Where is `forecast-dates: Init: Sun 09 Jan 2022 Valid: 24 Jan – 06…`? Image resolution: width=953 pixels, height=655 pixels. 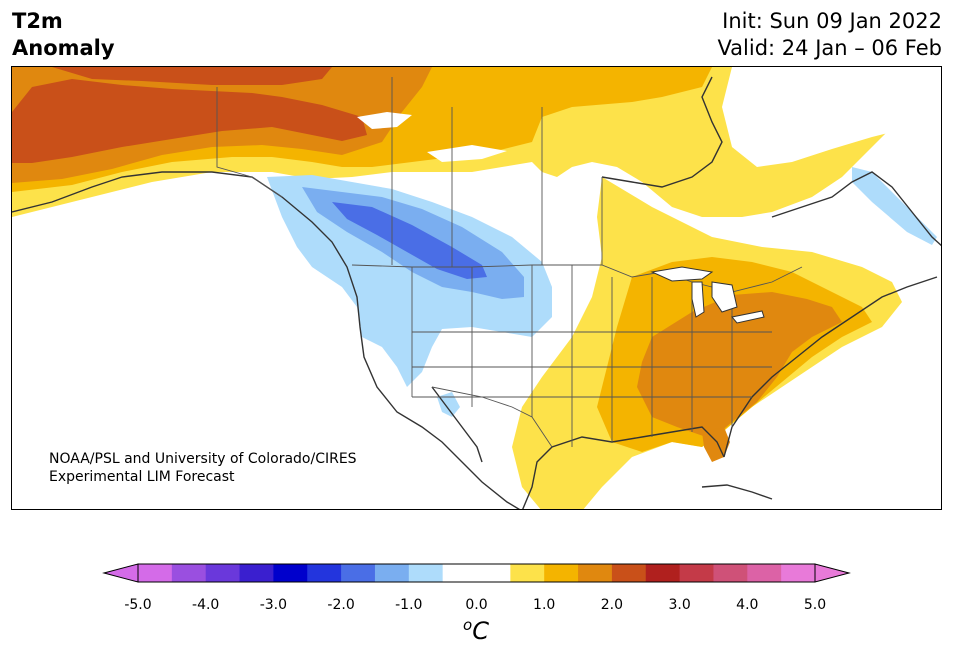 forecast-dates: Init: Sun 09 Jan 2022 Valid: 24 Jan – 06… is located at coordinates (829, 35).